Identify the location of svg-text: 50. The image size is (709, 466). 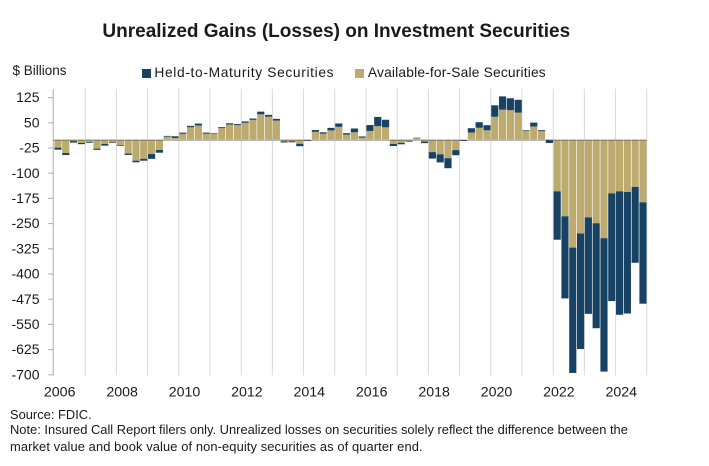
(32, 122).